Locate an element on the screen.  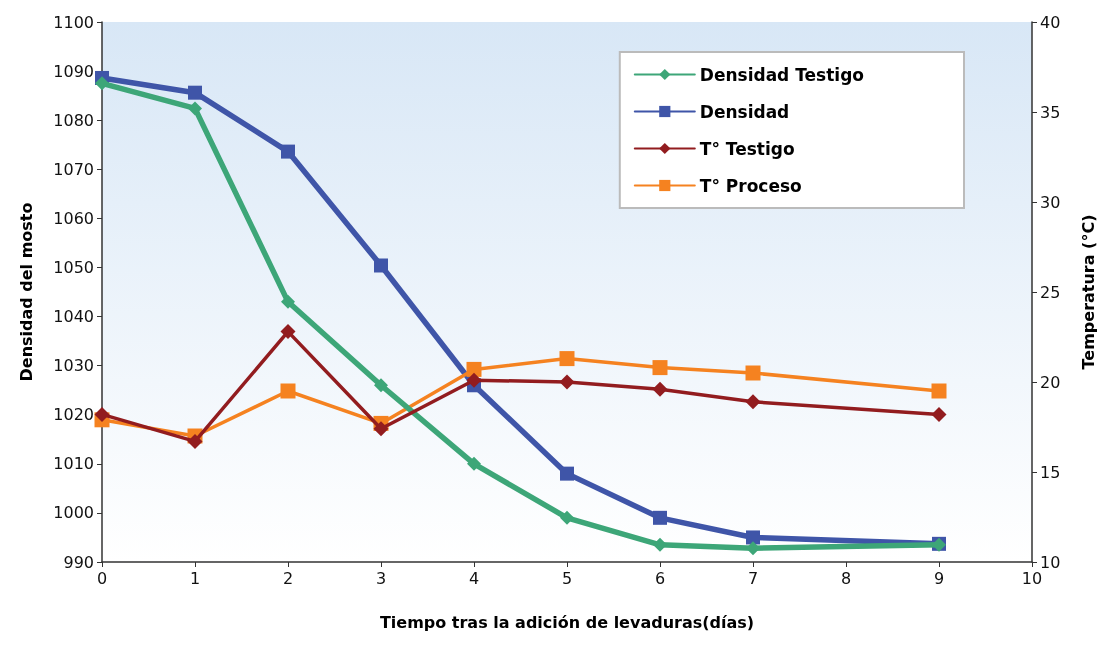
y-tick-label: 990 is located at coordinates (78, 562).